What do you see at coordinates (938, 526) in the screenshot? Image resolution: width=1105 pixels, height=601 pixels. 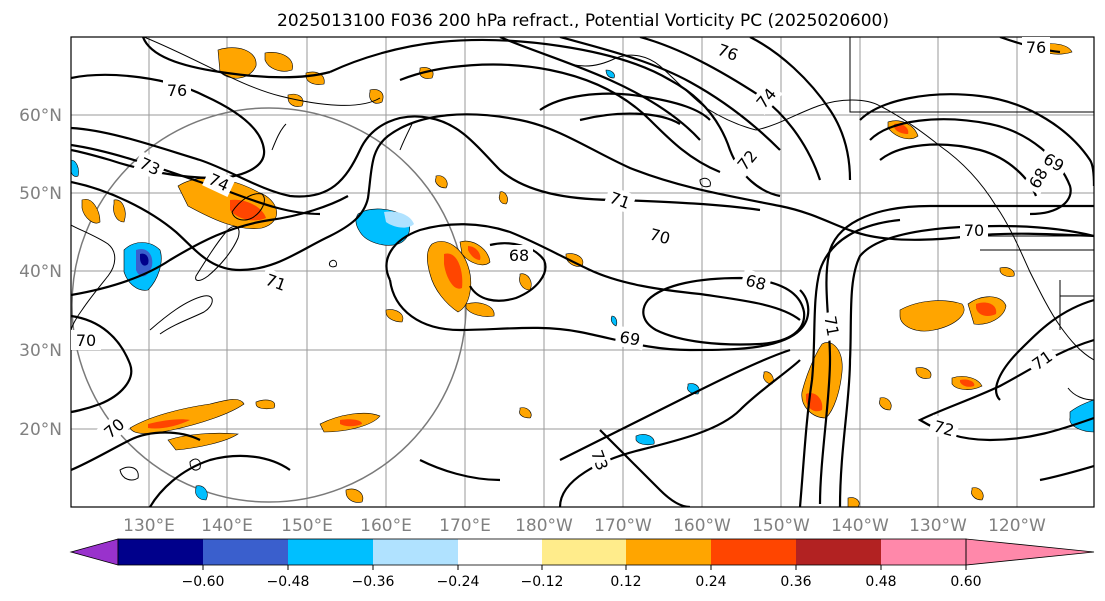 I see `lon-label: 130°W` at bounding box center [938, 526].